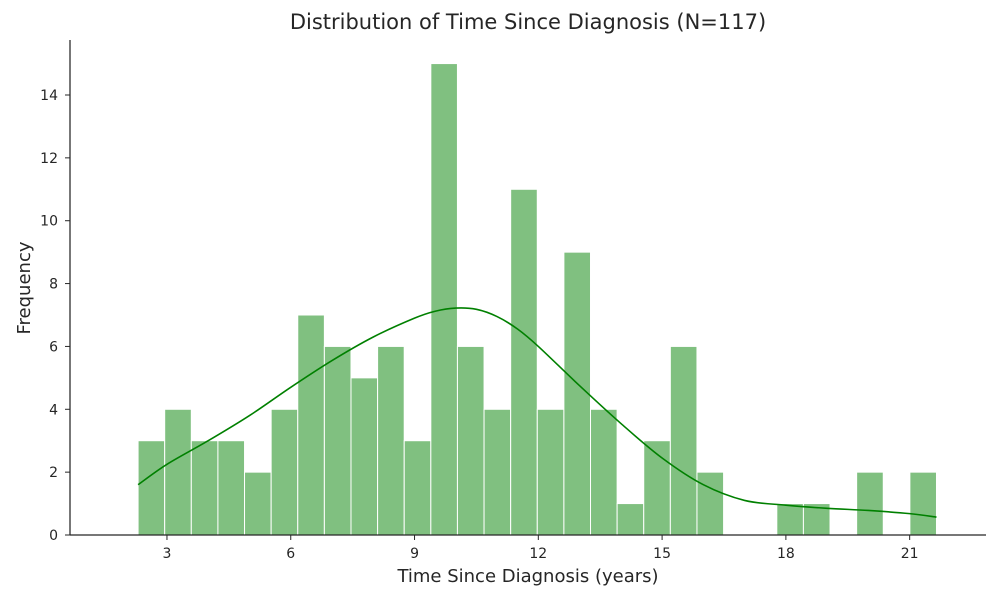 This screenshot has width=1000, height=600. What do you see at coordinates (662, 554) in the screenshot?
I see `x-tick-label: 15` at bounding box center [662, 554].